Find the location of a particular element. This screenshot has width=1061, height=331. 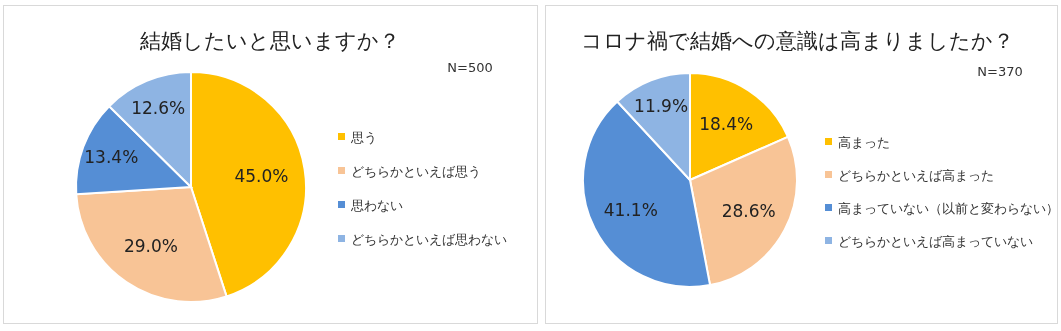

data-label: 11.9% is located at coordinates (661, 106).